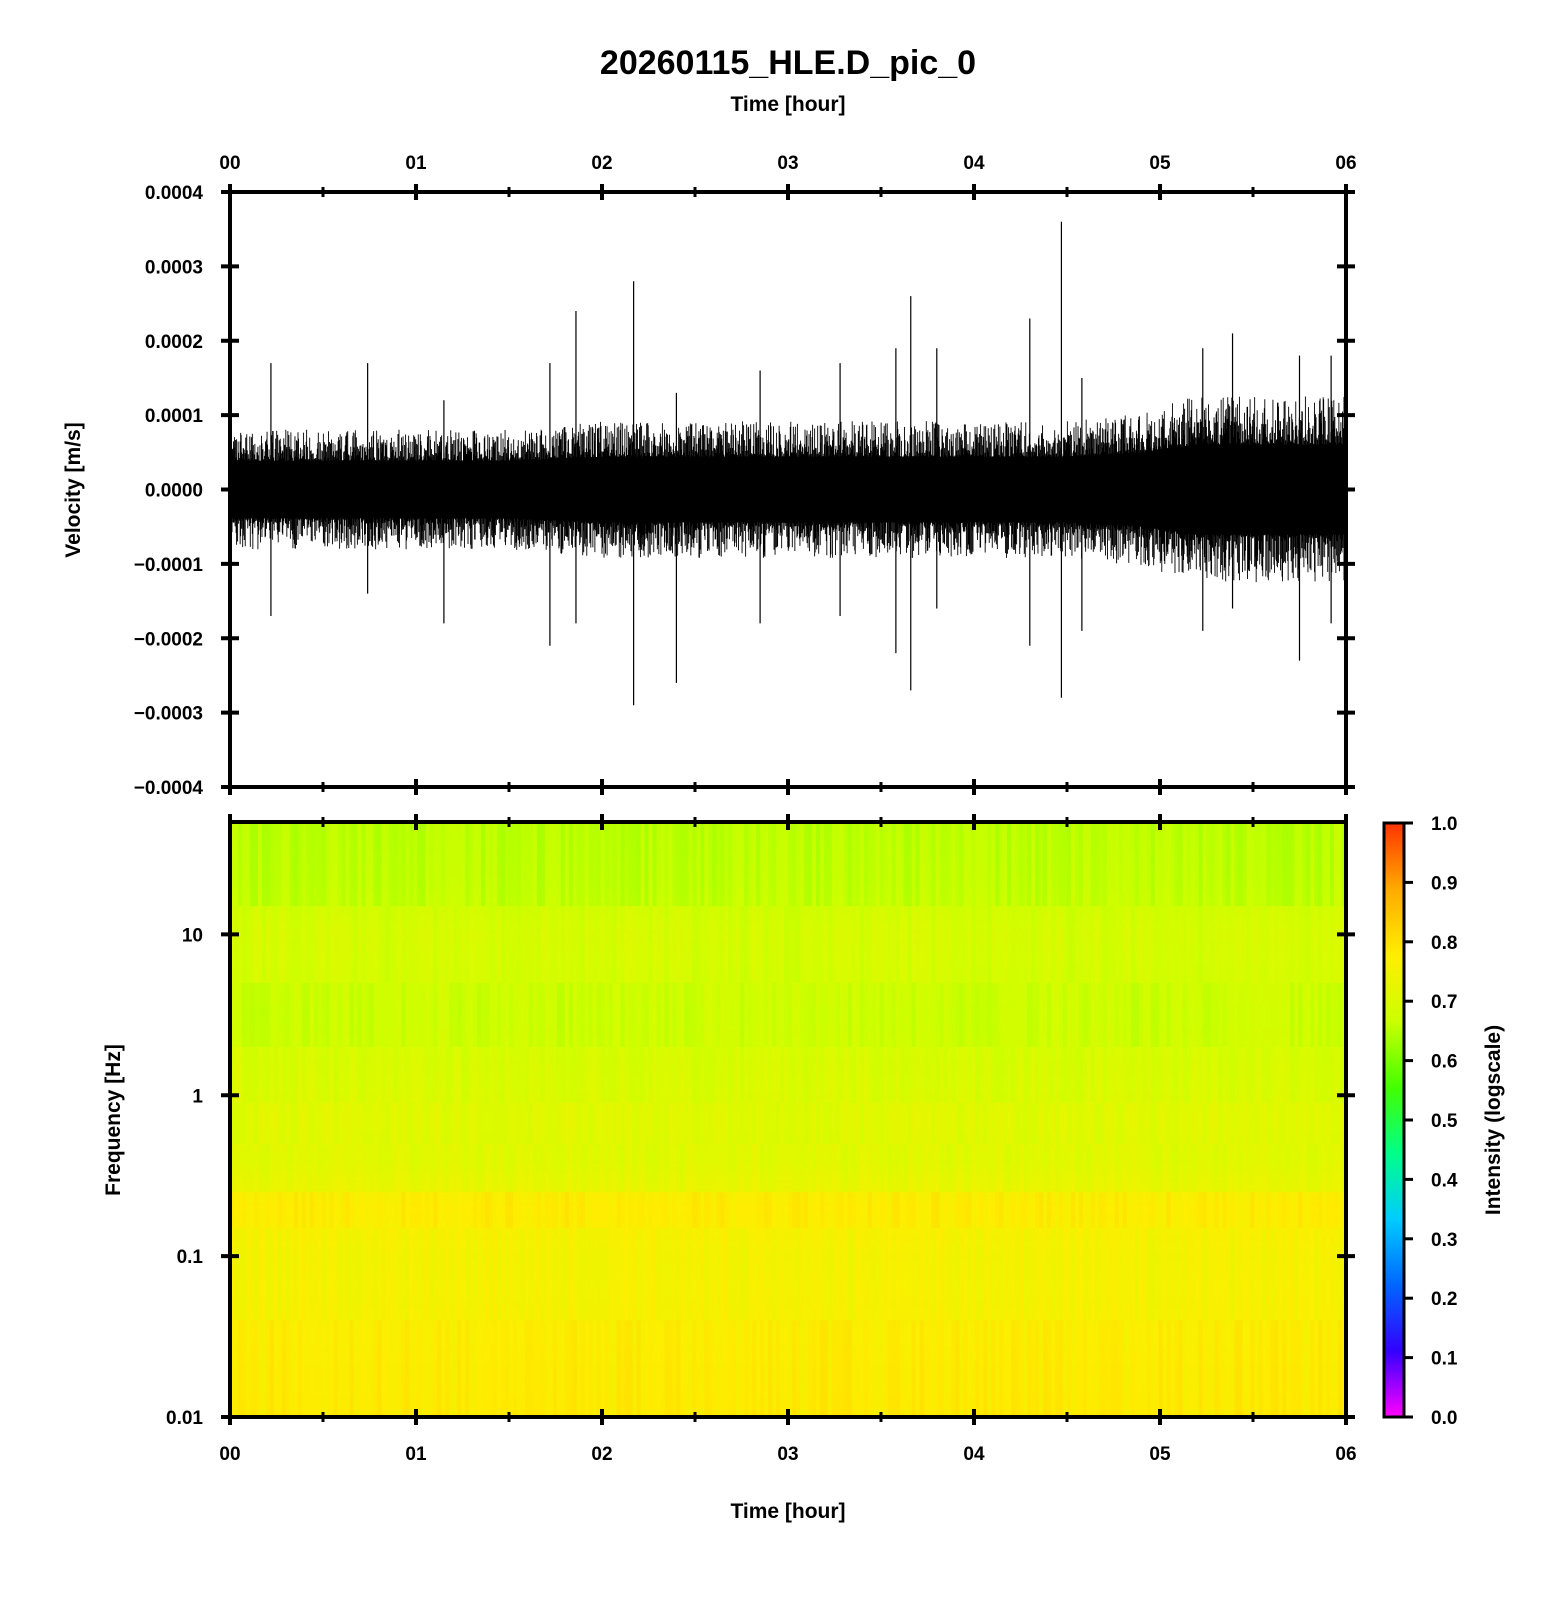 This screenshot has height=1600, width=1556. I want to click on x-tick-label: 06, so click(1345, 163).